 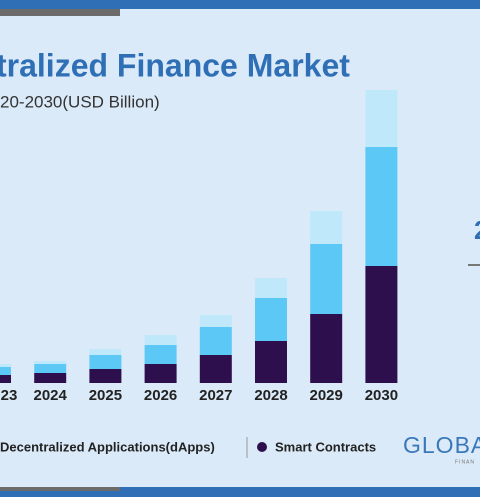 What do you see at coordinates (60, 12) in the screenshot?
I see `top-accent` at bounding box center [60, 12].